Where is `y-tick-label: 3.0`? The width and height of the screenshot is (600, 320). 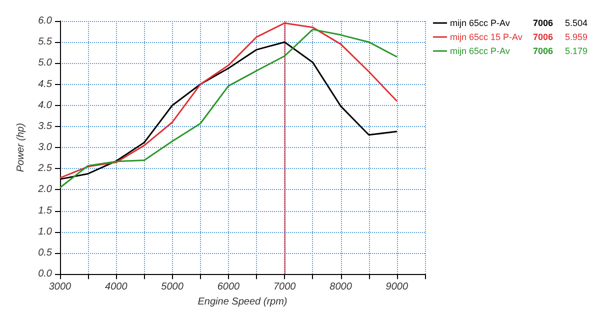
y-tick-label: 3.0 is located at coordinates (45, 148).